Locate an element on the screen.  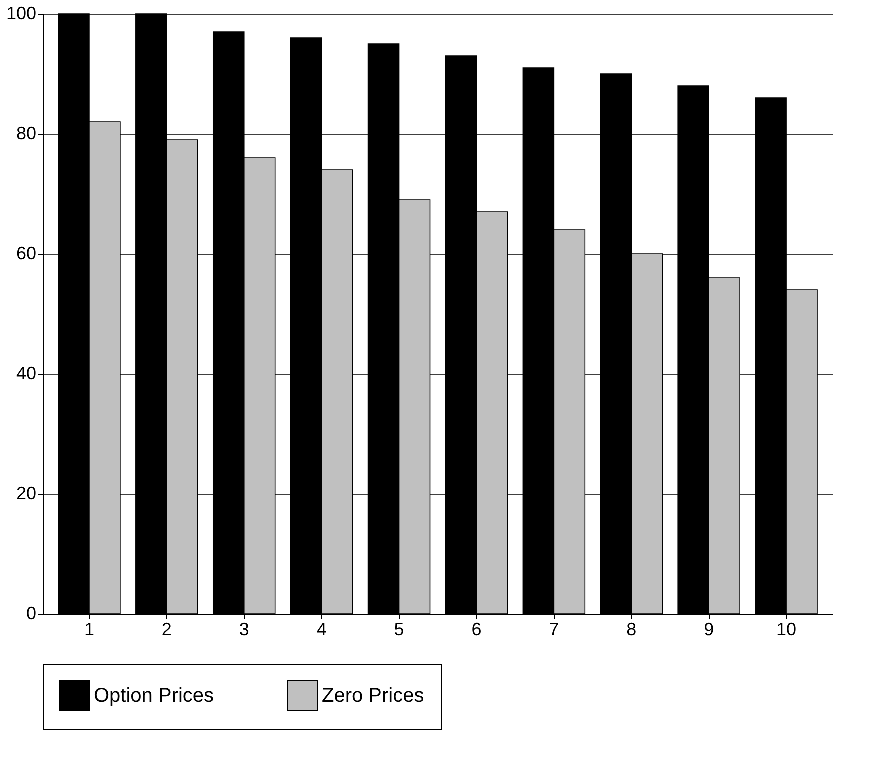
x-tick-label: 3 is located at coordinates (244, 630).